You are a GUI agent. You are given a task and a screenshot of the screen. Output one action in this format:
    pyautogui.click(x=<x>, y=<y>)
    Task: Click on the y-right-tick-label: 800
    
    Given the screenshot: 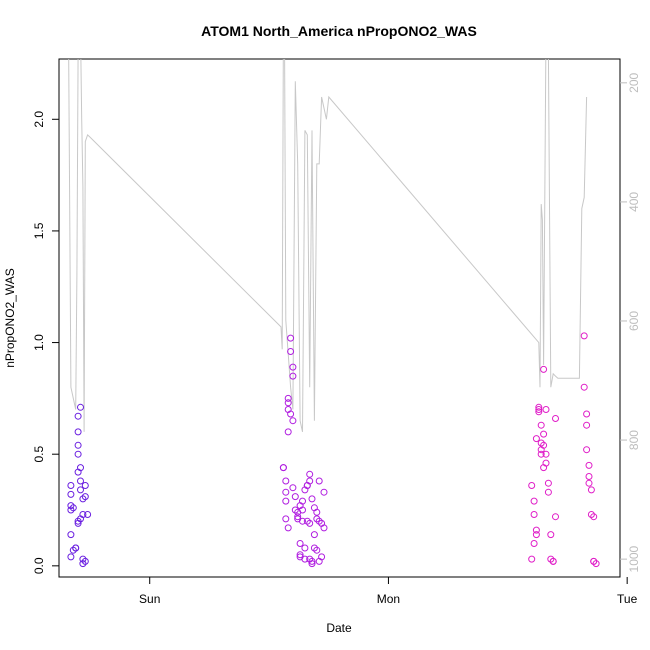 What is the action you would take?
    pyautogui.click(x=634, y=440)
    